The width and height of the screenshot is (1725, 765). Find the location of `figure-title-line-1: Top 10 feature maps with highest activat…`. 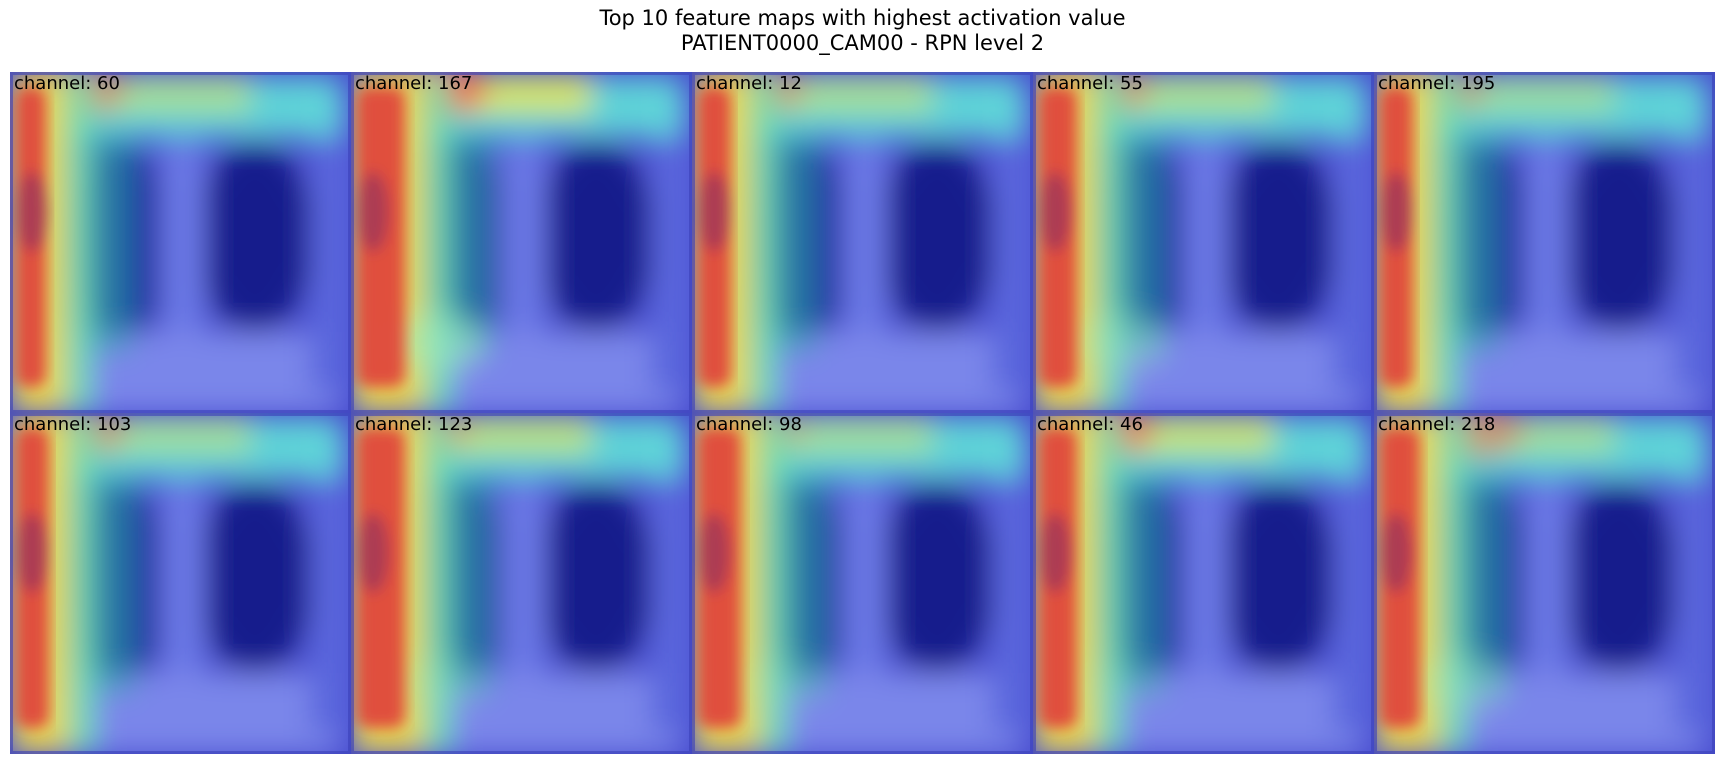

figure-title-line-1: Top 10 feature maps with highest activat… is located at coordinates (862, 18).